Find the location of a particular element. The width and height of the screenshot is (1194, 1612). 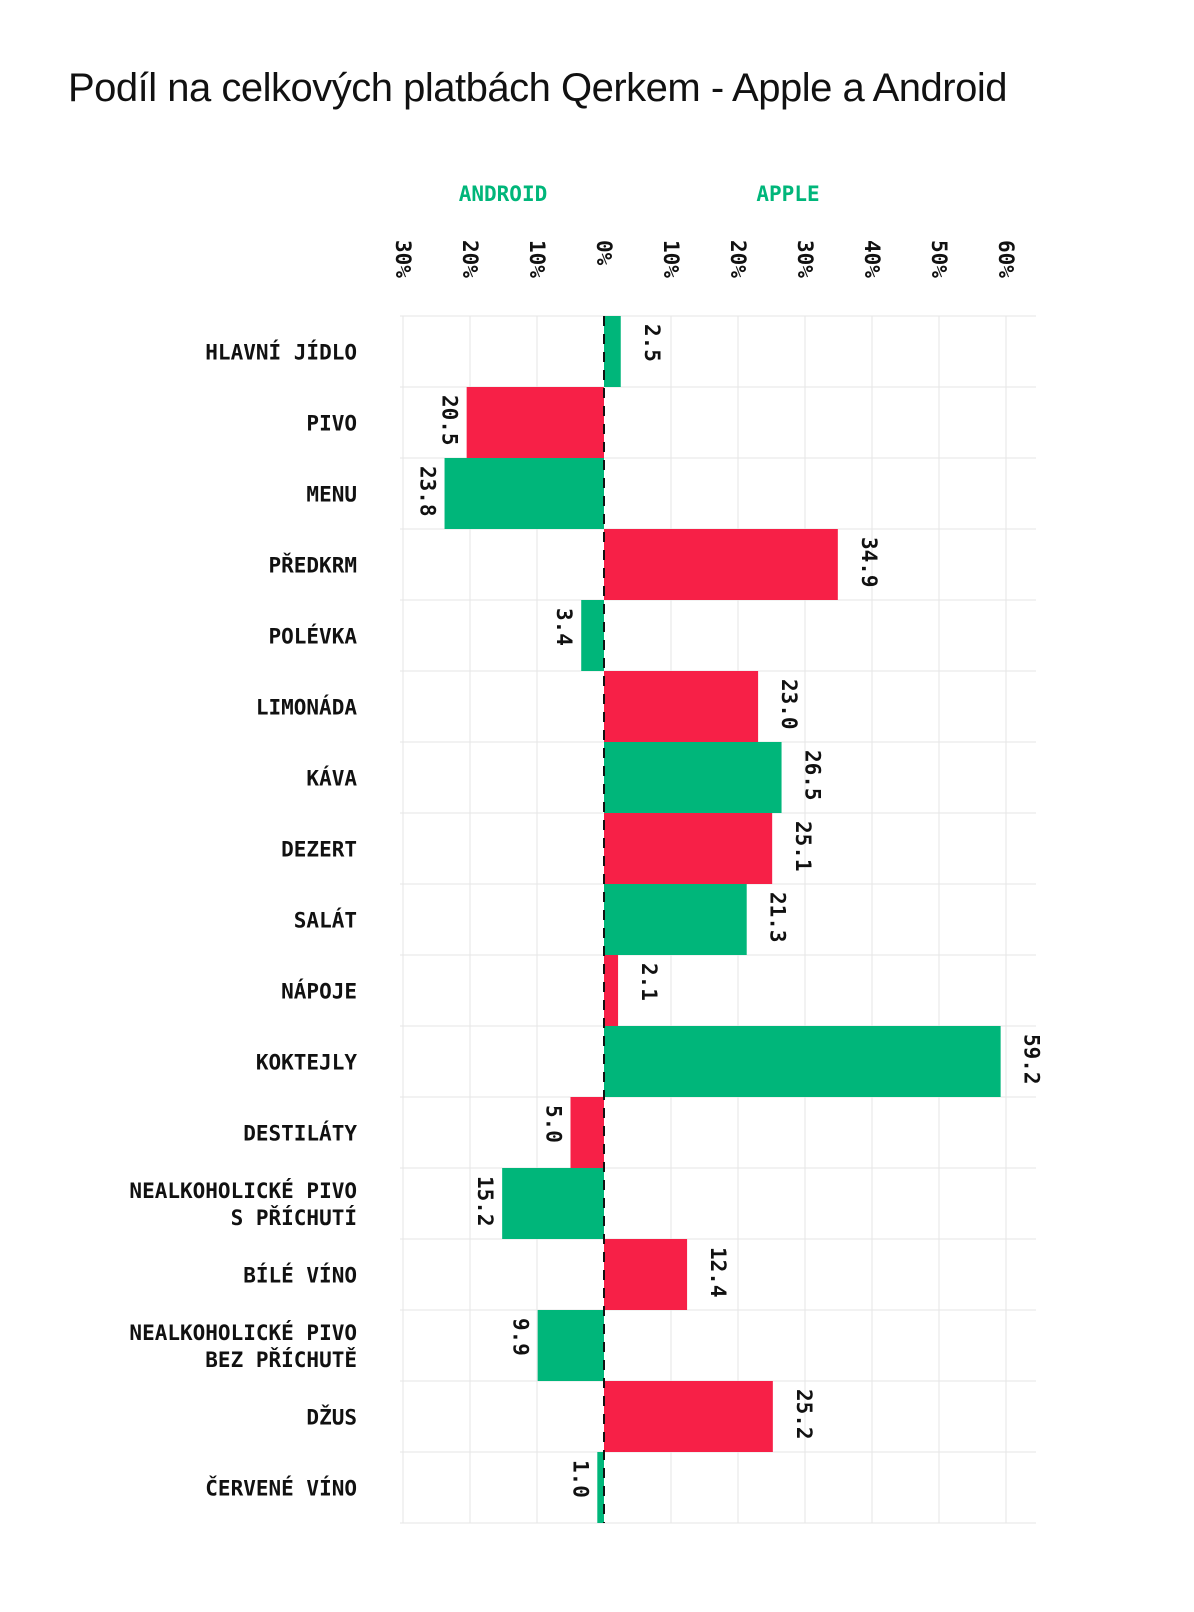

value-label: 5.0 is located at coordinates (554, 1124).